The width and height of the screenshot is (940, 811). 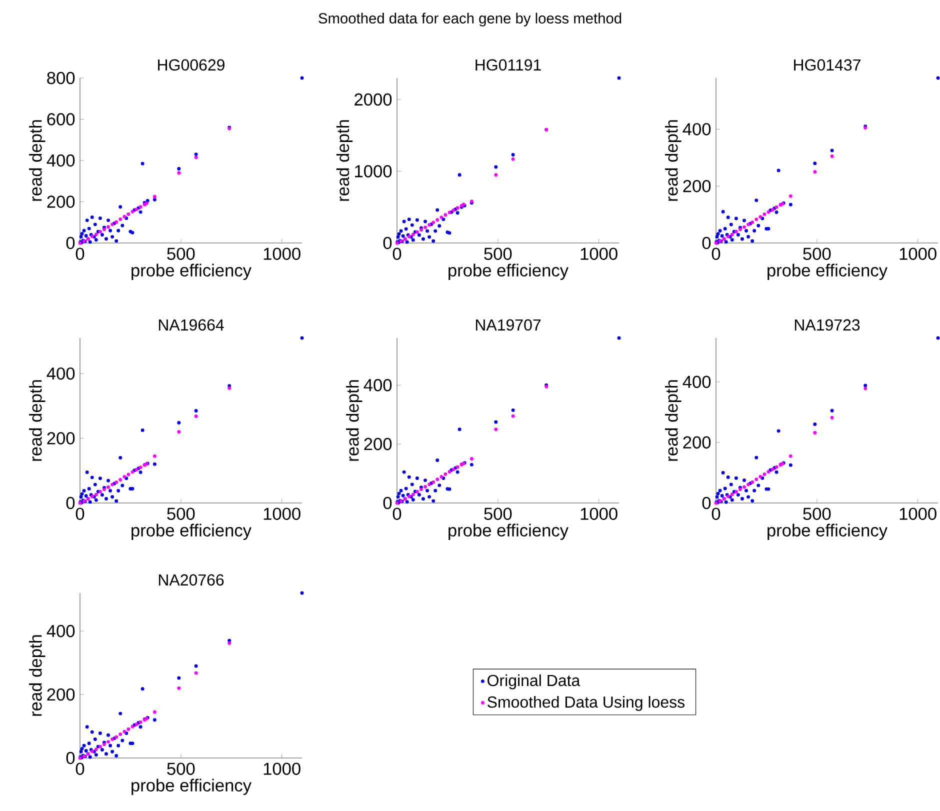 I want to click on chart-title: HG01191, so click(x=508, y=65).